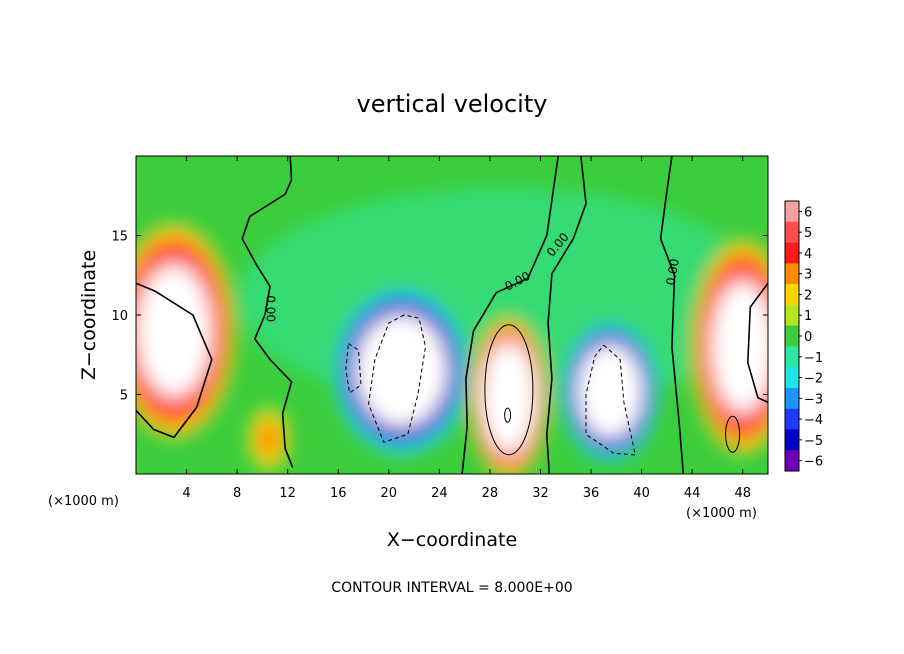 The height and width of the screenshot is (654, 904). Describe the element at coordinates (742, 493) in the screenshot. I see `x-tick-label: 48` at that location.